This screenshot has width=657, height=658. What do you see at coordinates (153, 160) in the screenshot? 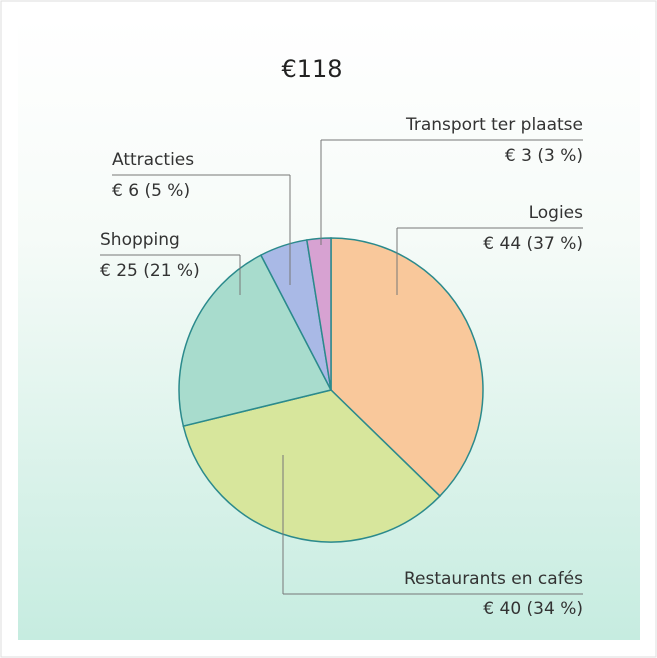
I see `slice-label: Attracties` at bounding box center [153, 160].